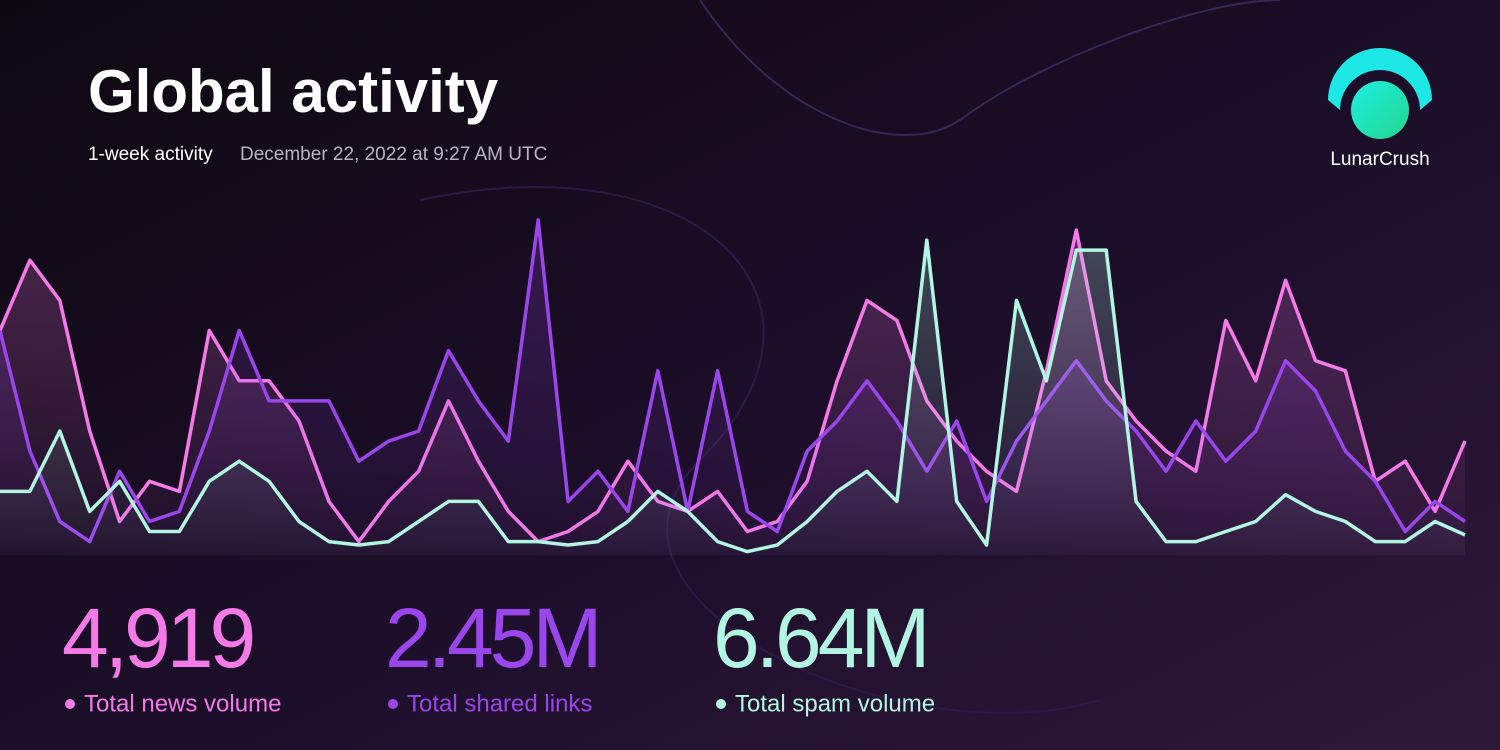 Image resolution: width=1500 pixels, height=750 pixels. What do you see at coordinates (1379, 159) in the screenshot?
I see `logo-name: LunarCrush` at bounding box center [1379, 159].